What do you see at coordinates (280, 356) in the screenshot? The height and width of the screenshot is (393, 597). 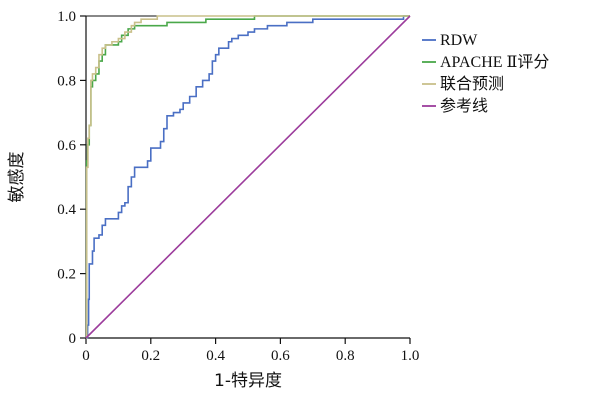 I see `x-tick-label: 0.6` at bounding box center [280, 356].